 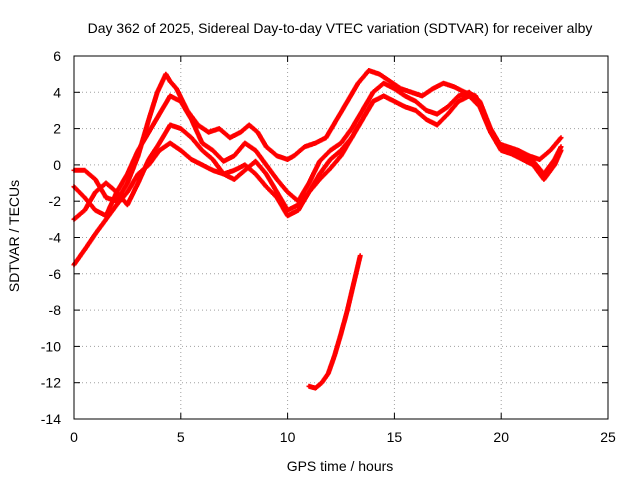 What do you see at coordinates (51, 383) in the screenshot?
I see `y-tick-label: -12` at bounding box center [51, 383].